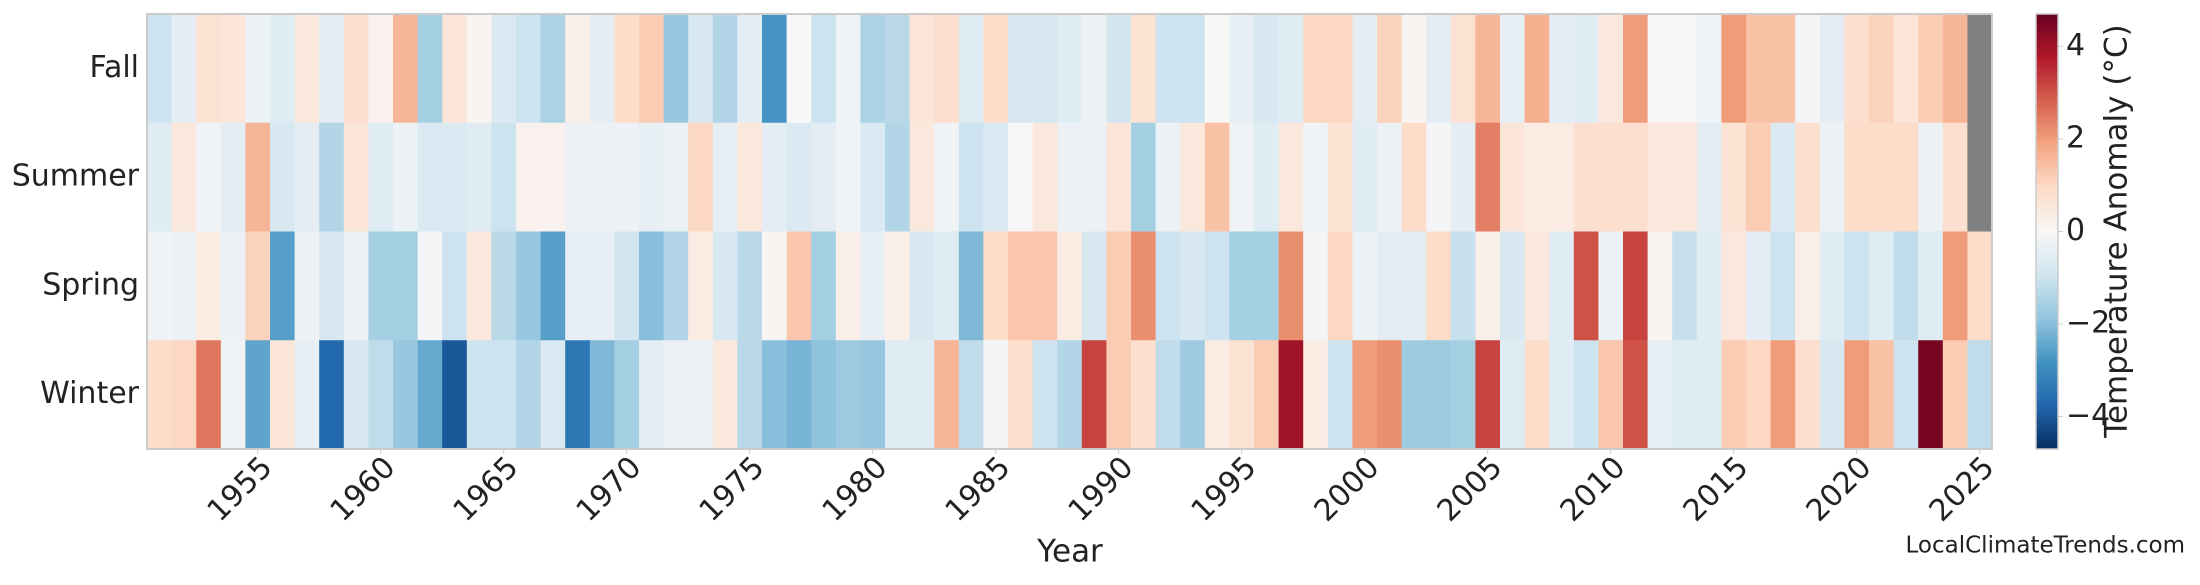  Describe the element at coordinates (2047, 231) in the screenshot. I see `colorbar` at that location.